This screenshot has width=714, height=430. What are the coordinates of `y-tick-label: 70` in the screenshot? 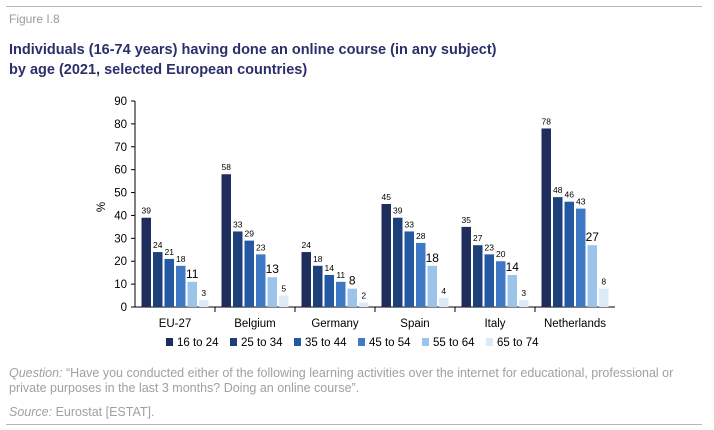 It's located at (120, 148).